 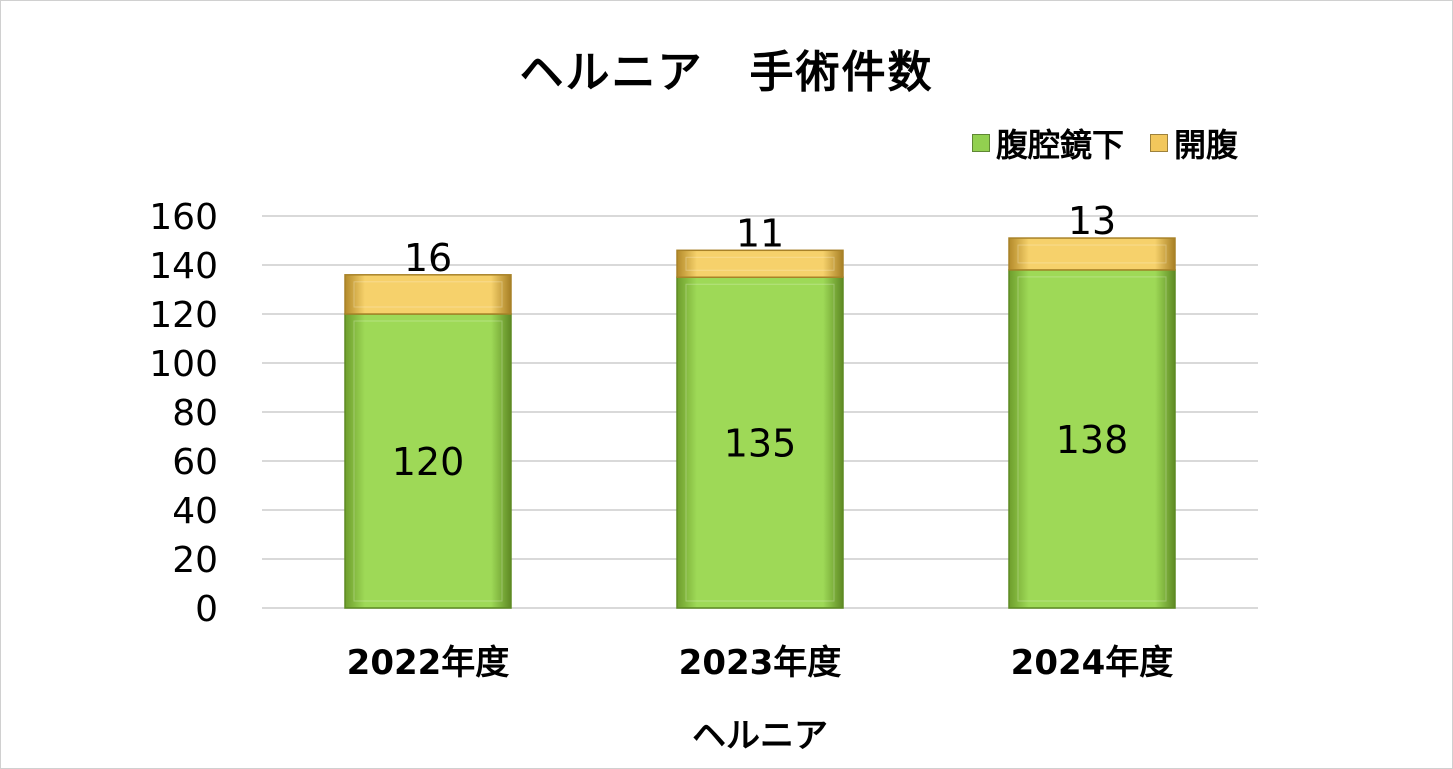 What do you see at coordinates (1092, 663) in the screenshot?
I see `x-tick-label-3: 2024年度` at bounding box center [1092, 663].